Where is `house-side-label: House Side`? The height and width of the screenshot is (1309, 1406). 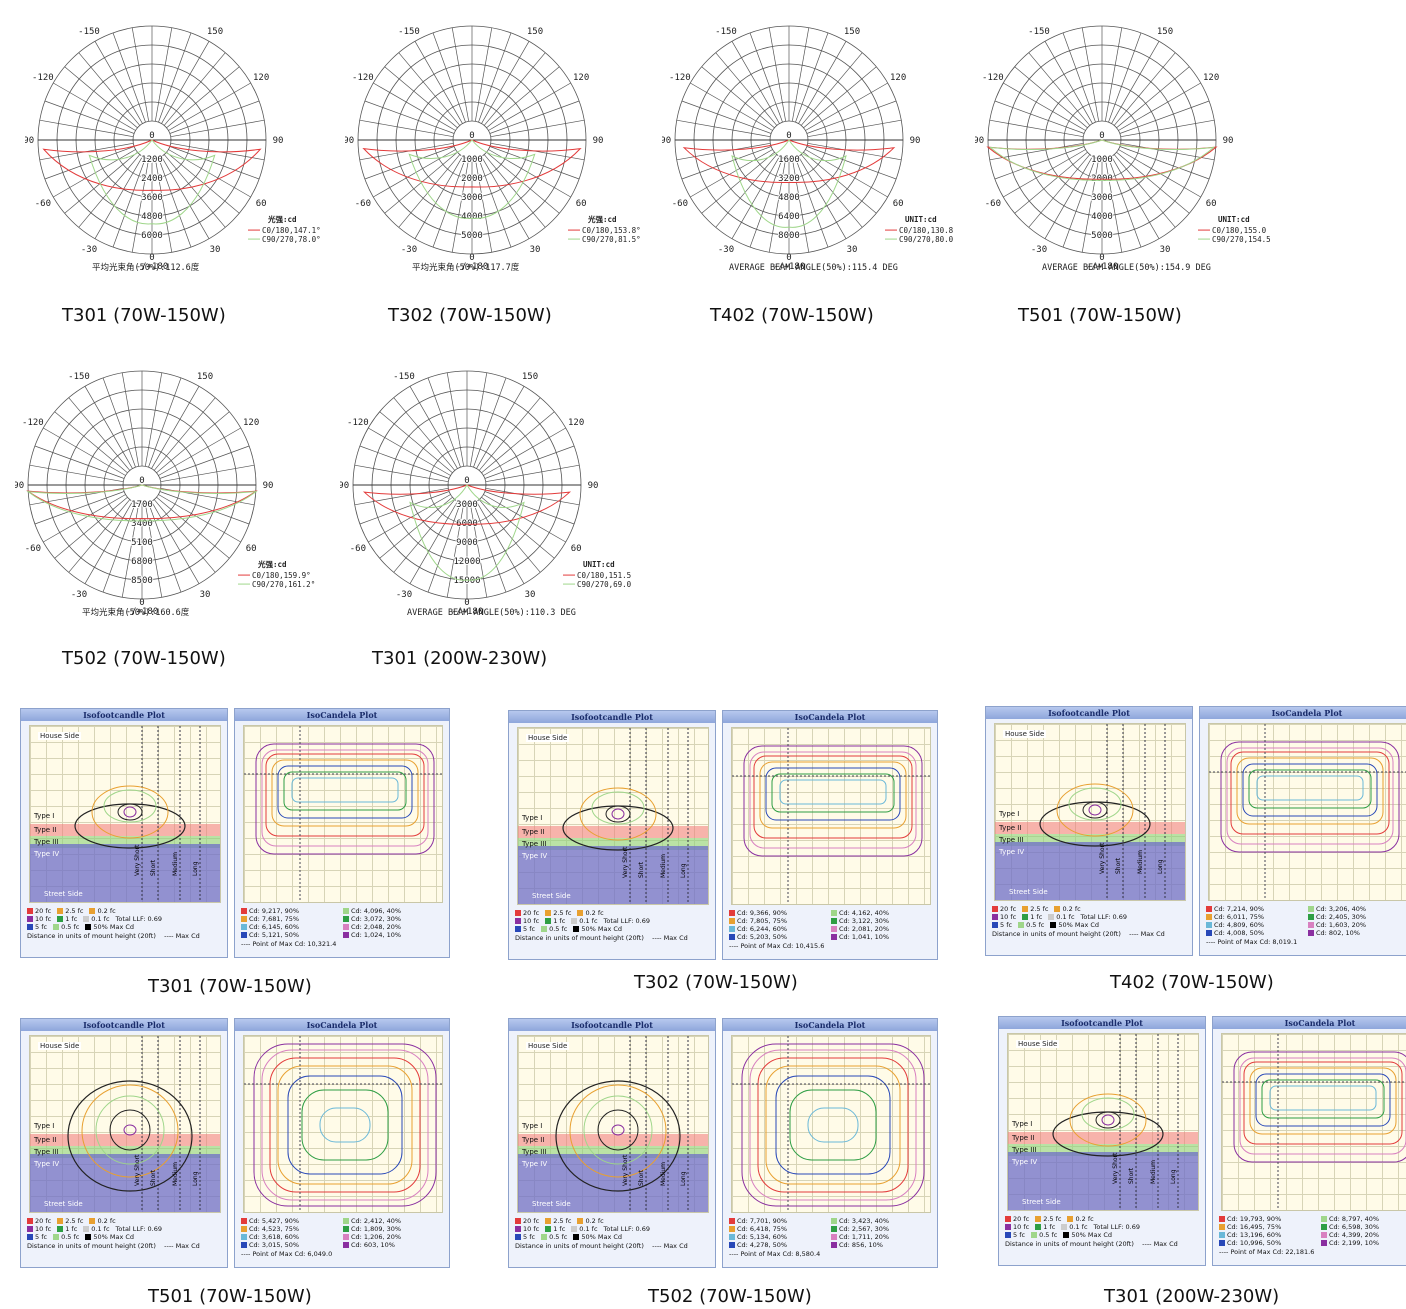 house-side-label: House Side is located at coordinates (60, 736).